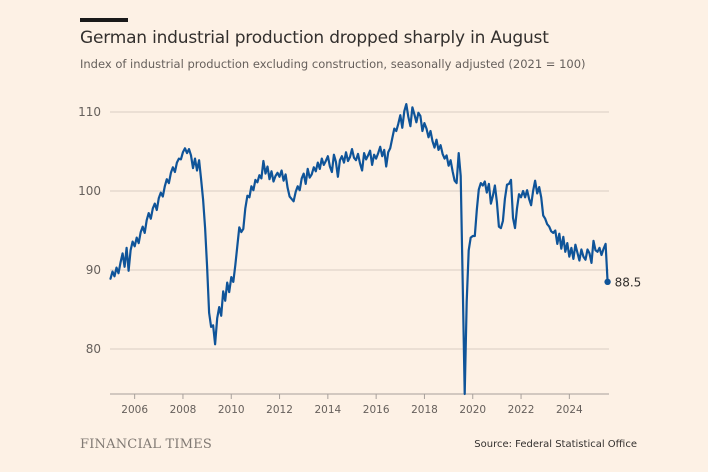  Describe the element at coordinates (472, 410) in the screenshot. I see `x-tick-label-2020: 2020` at that location.